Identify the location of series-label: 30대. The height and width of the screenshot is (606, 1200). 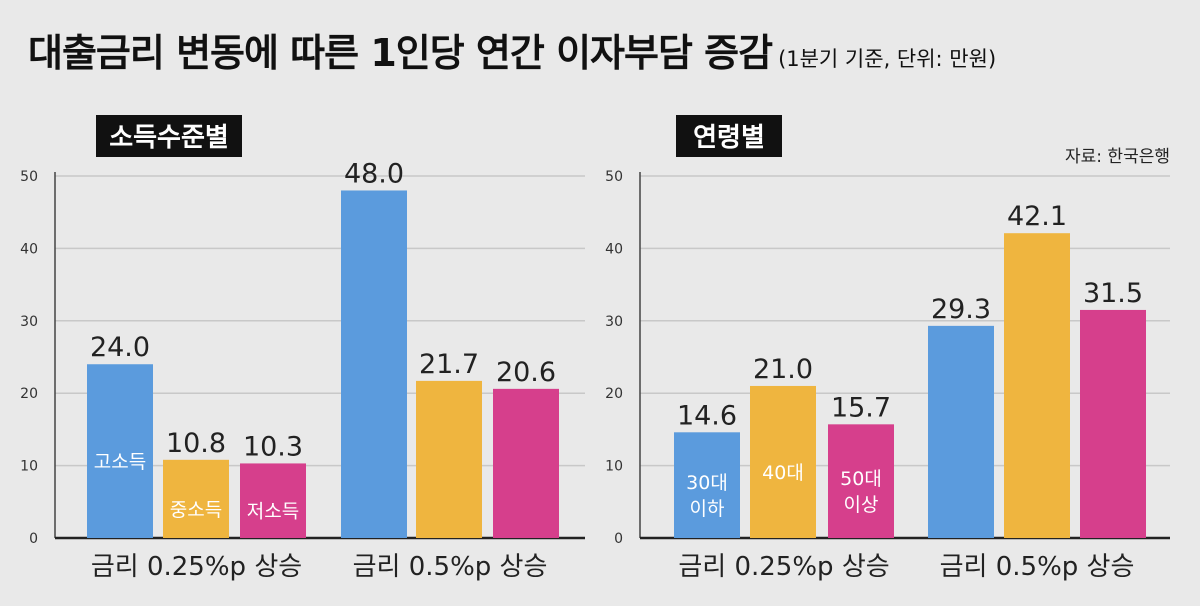
(707, 483).